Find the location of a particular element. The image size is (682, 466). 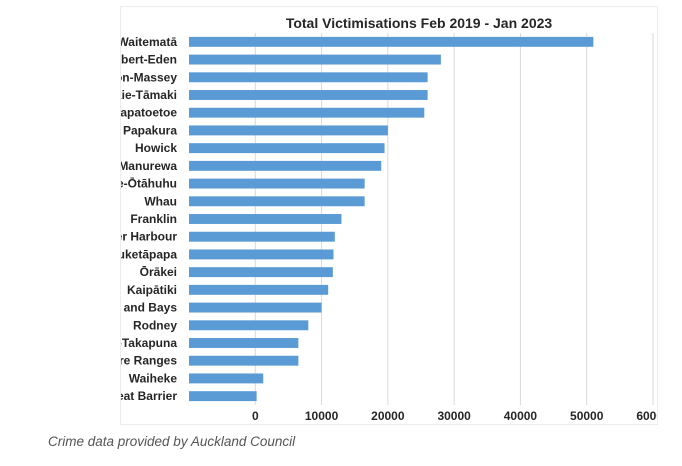

category-label: Waiheke is located at coordinates (153, 378).